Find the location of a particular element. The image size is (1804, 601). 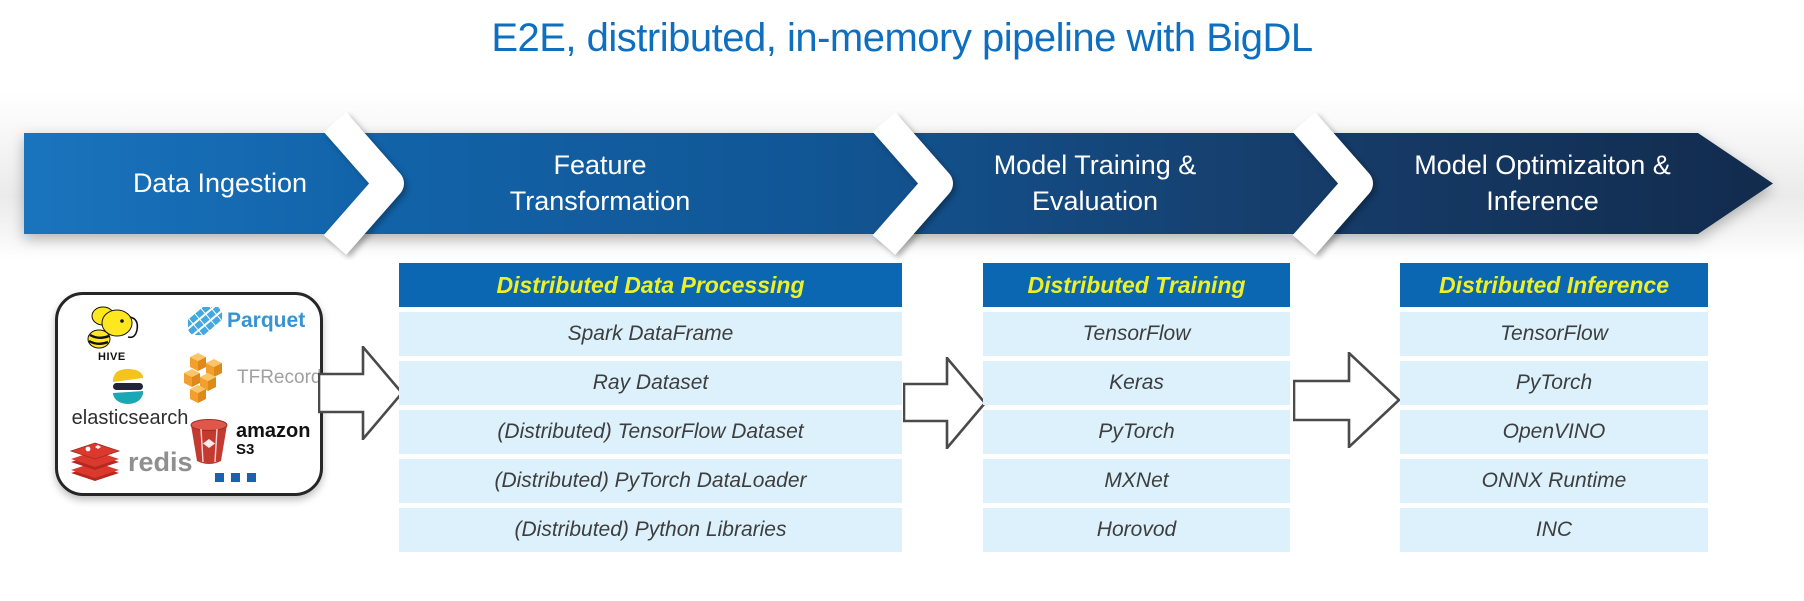

table-row: Spark DataFrame is located at coordinates (650, 334).